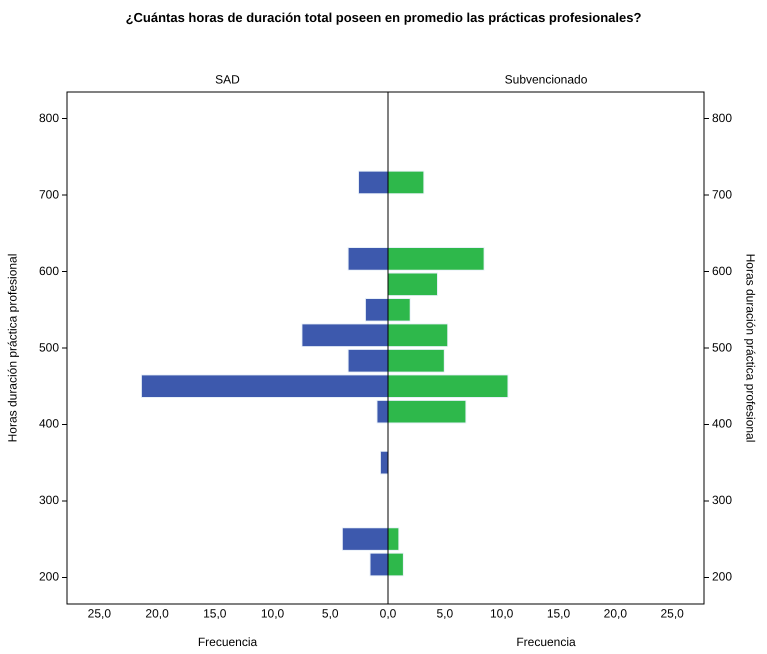  I want to click on chart-title: ¿Cuántas horas de duración total poseen en promedio las prácticas profesionales?, so click(383, 17).